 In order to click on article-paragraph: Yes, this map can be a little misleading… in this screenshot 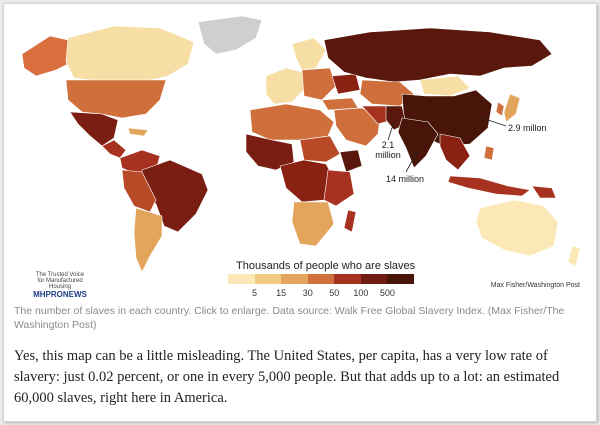, I will do `click(287, 377)`.